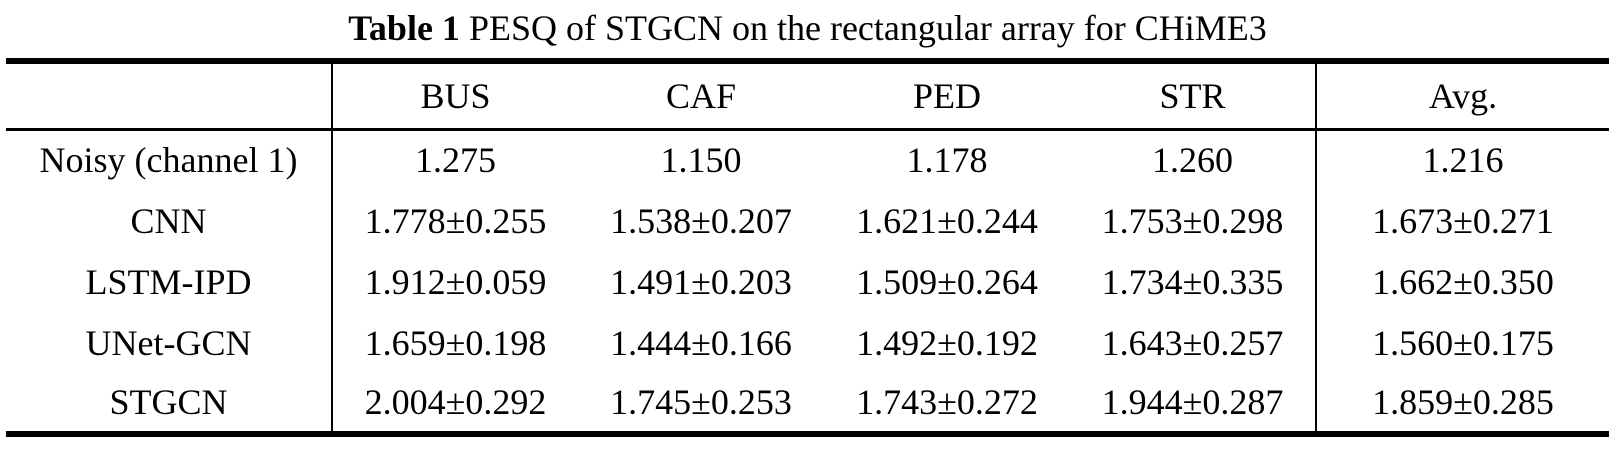  Describe the element at coordinates (455, 220) in the screenshot. I see `cell-bus: 1.778±0.255` at that location.